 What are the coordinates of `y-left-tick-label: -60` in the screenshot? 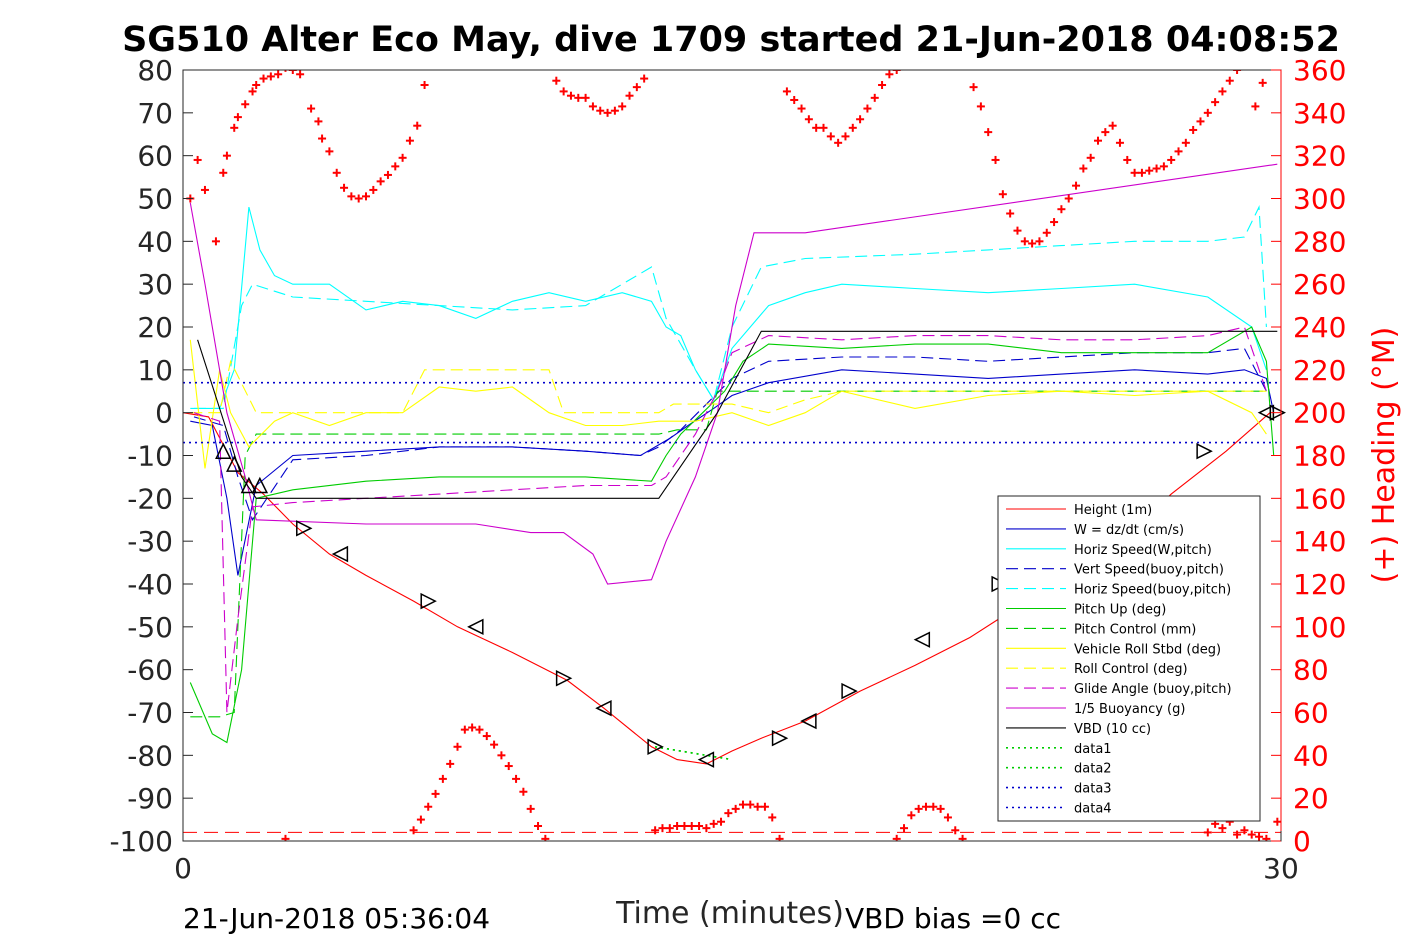 It's located at (150, 670).